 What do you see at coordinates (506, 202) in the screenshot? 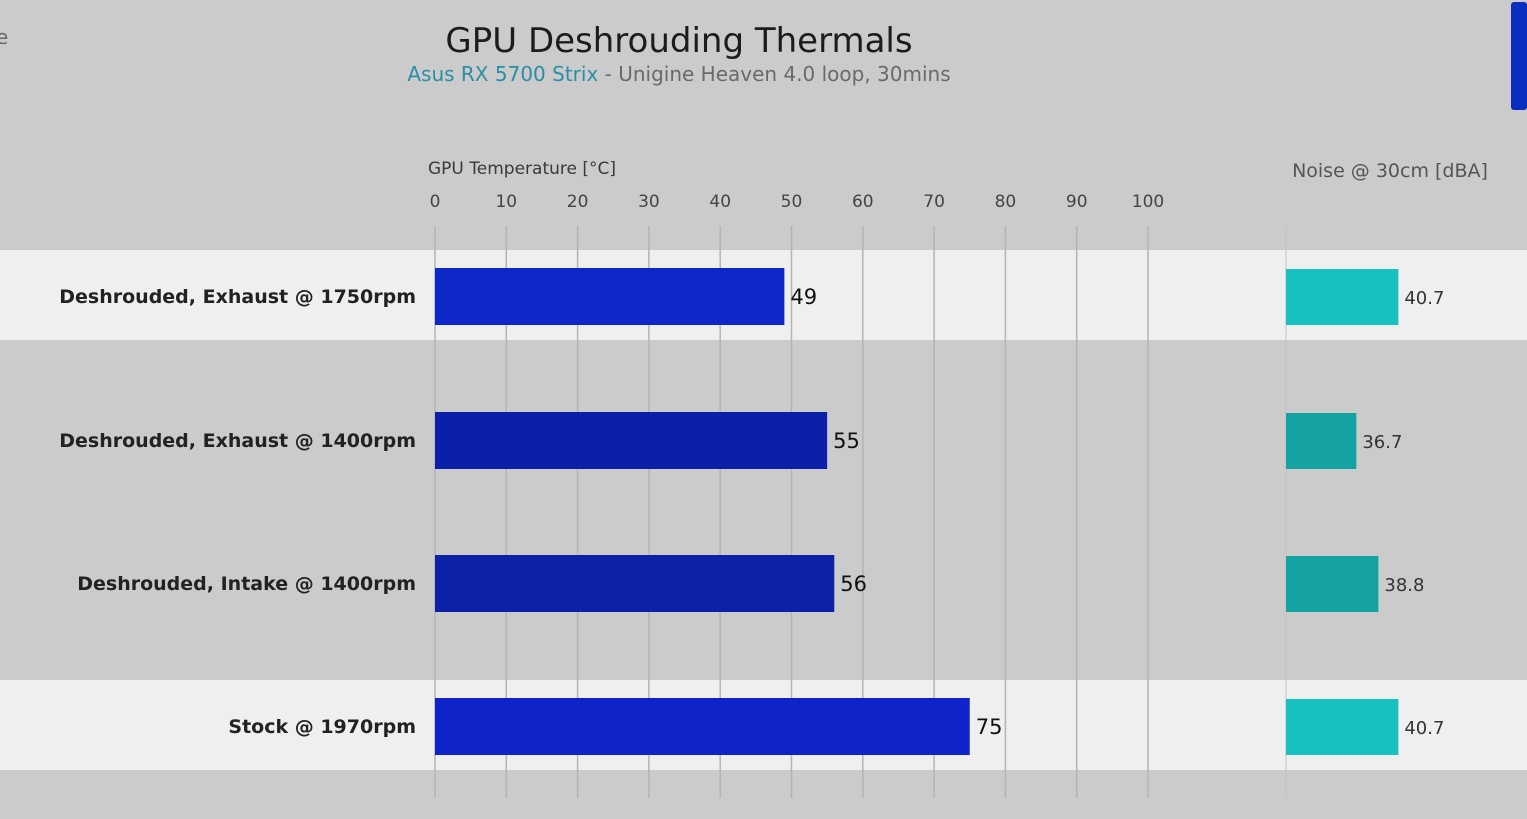
I see `tick-label: 10` at bounding box center [506, 202].